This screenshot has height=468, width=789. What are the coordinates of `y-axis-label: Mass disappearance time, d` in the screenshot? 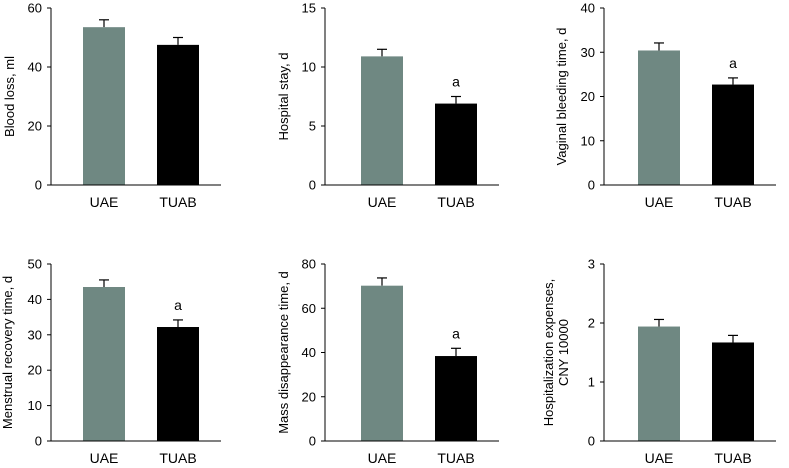 It's located at (283, 352).